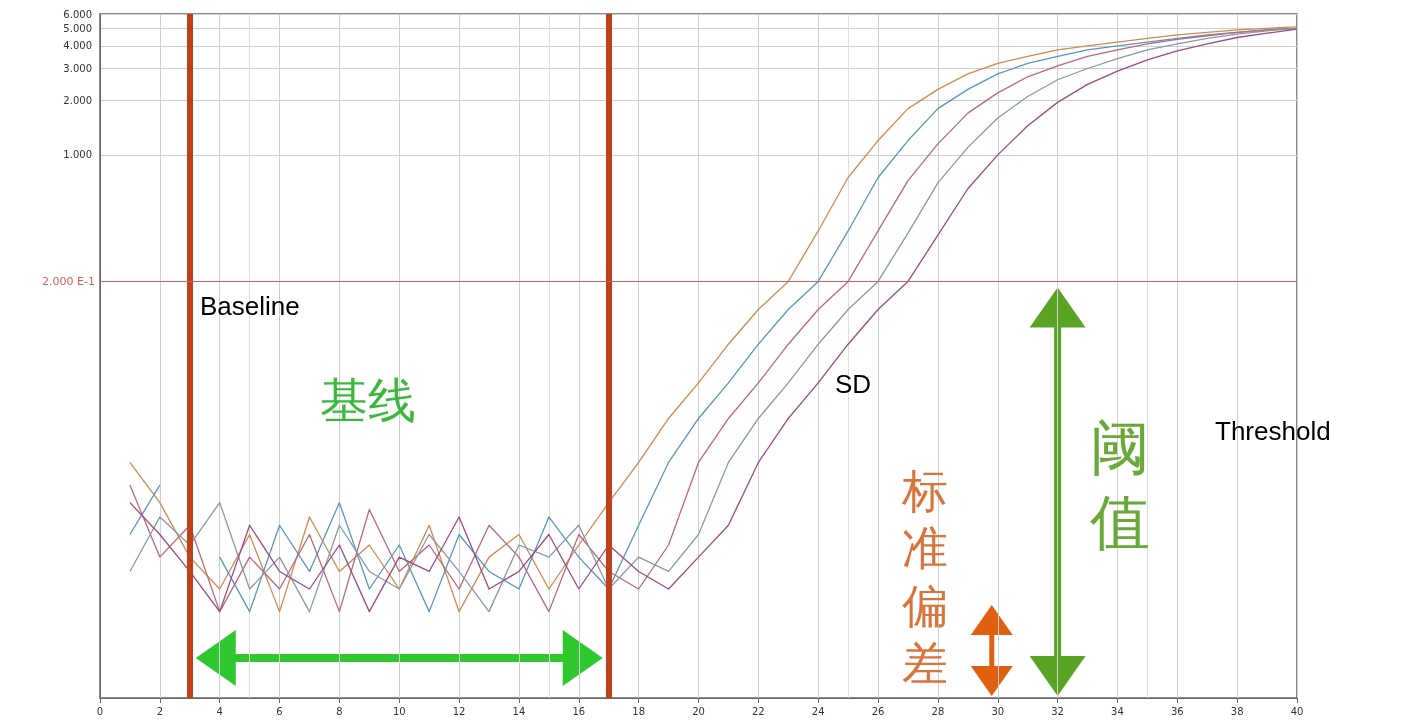 This screenshot has height=725, width=1412. I want to click on y-tick-label: 4.000, so click(77, 46).